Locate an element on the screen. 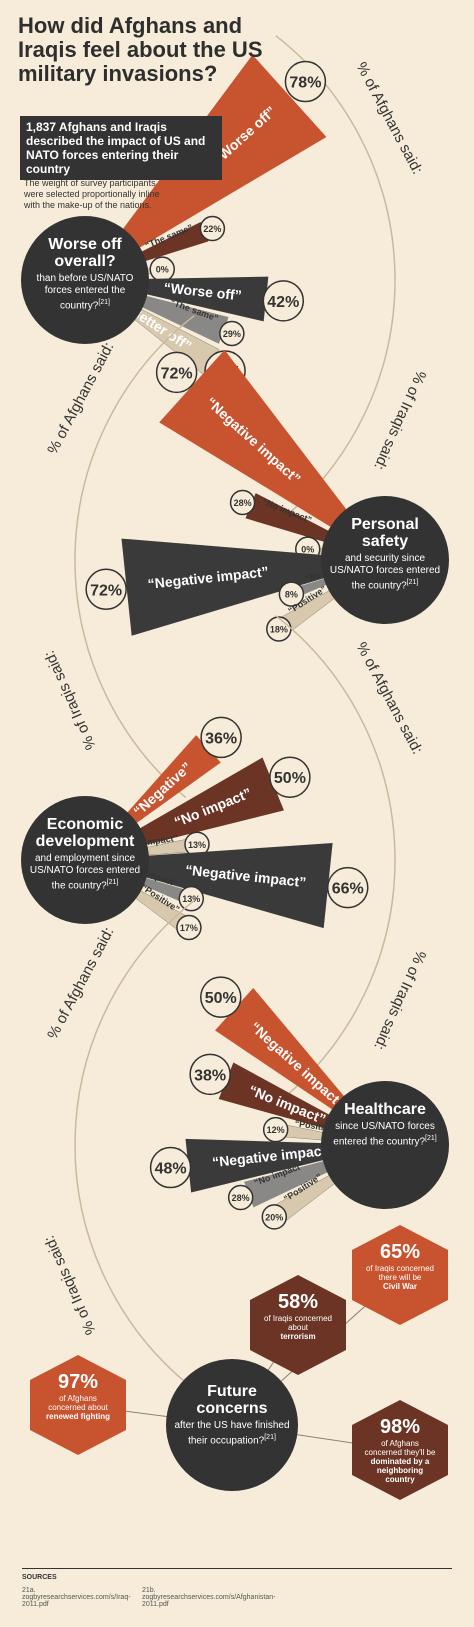  hex-value: 98% is located at coordinates (400, 1427).